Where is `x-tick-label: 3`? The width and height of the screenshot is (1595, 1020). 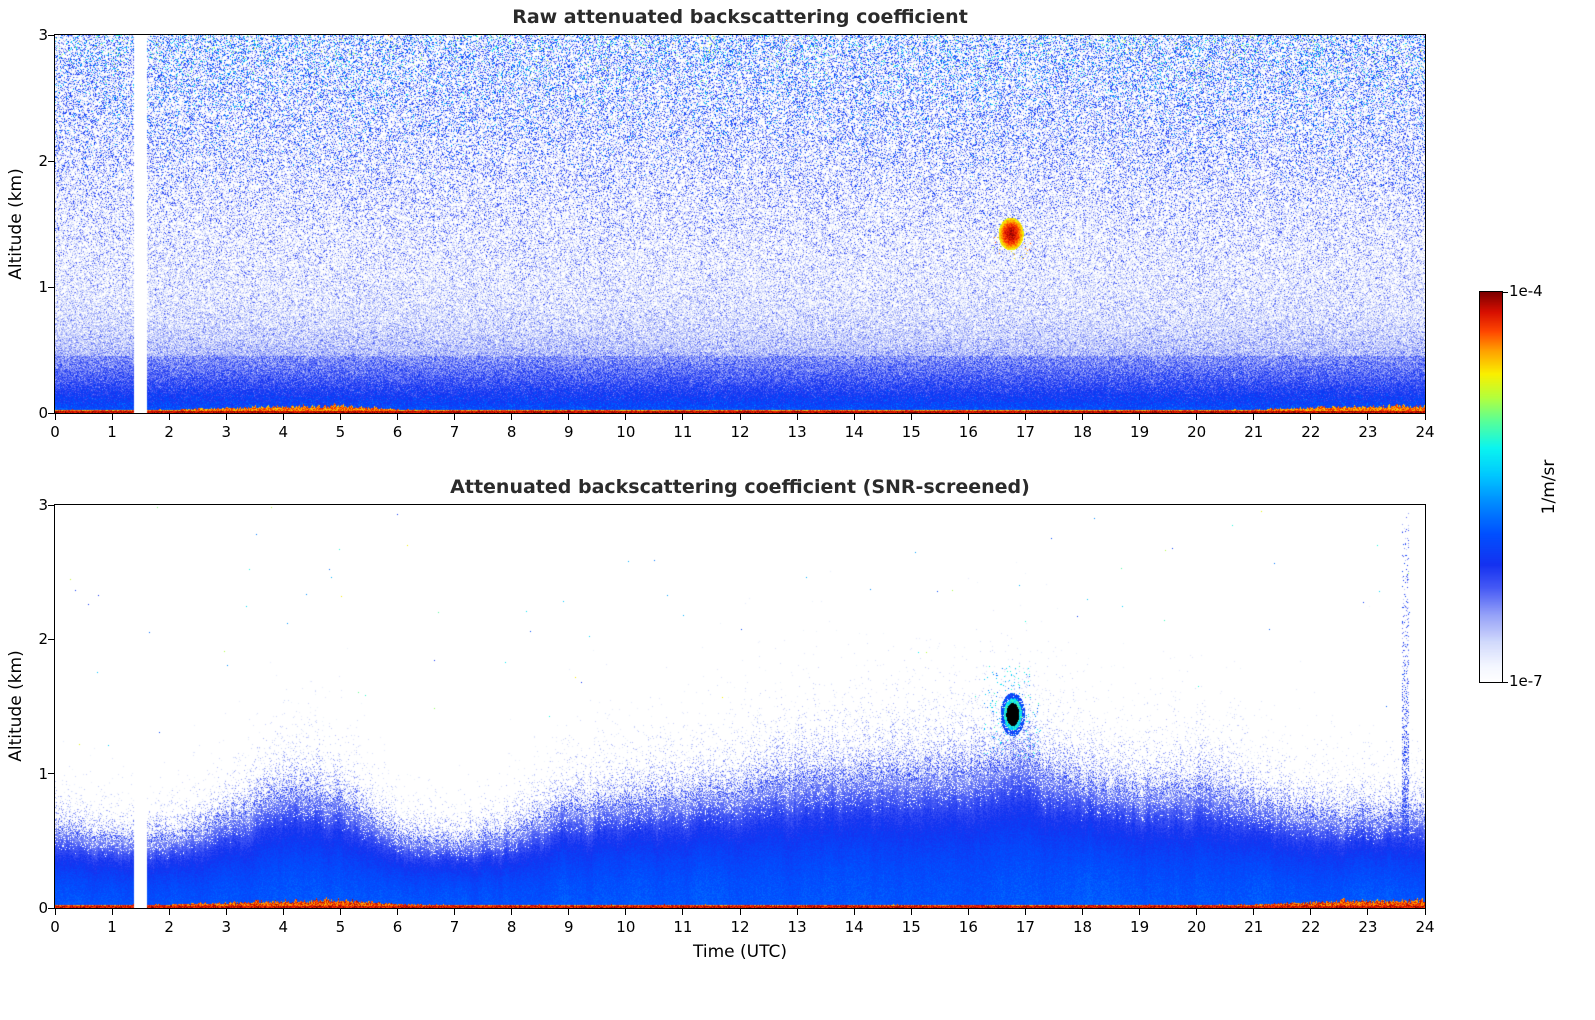 x-tick-label: 3 is located at coordinates (226, 927).